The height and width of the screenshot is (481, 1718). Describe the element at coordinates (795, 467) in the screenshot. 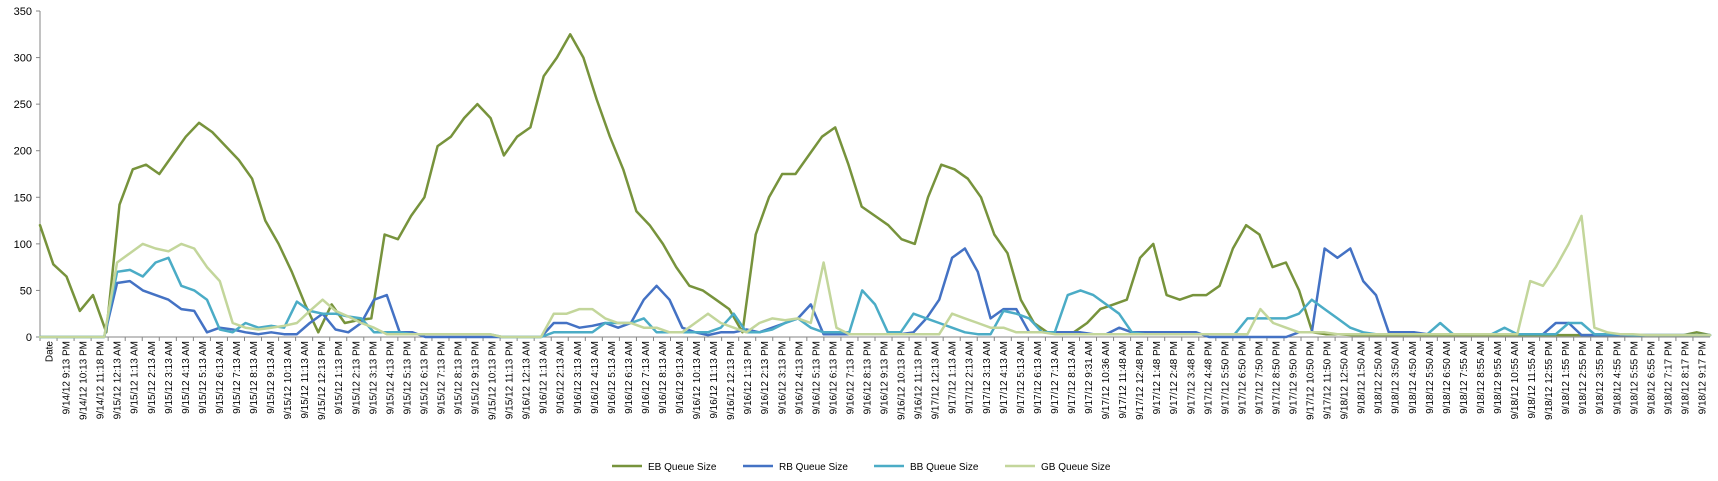

I see `legend-item: RB Queue Size` at that location.